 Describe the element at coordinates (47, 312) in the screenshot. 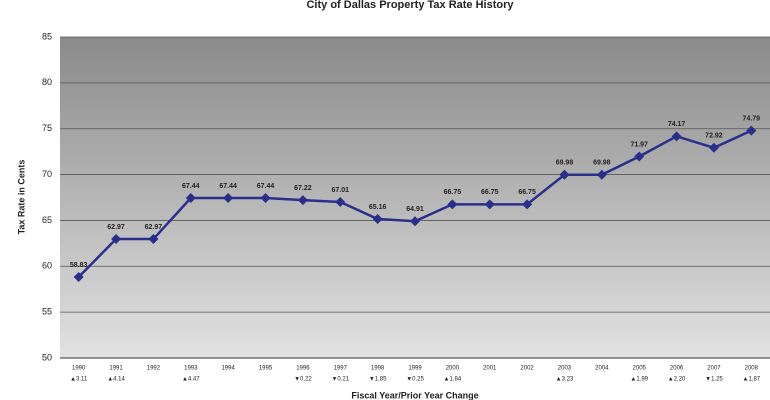

I see `y-tick-label: 55` at that location.